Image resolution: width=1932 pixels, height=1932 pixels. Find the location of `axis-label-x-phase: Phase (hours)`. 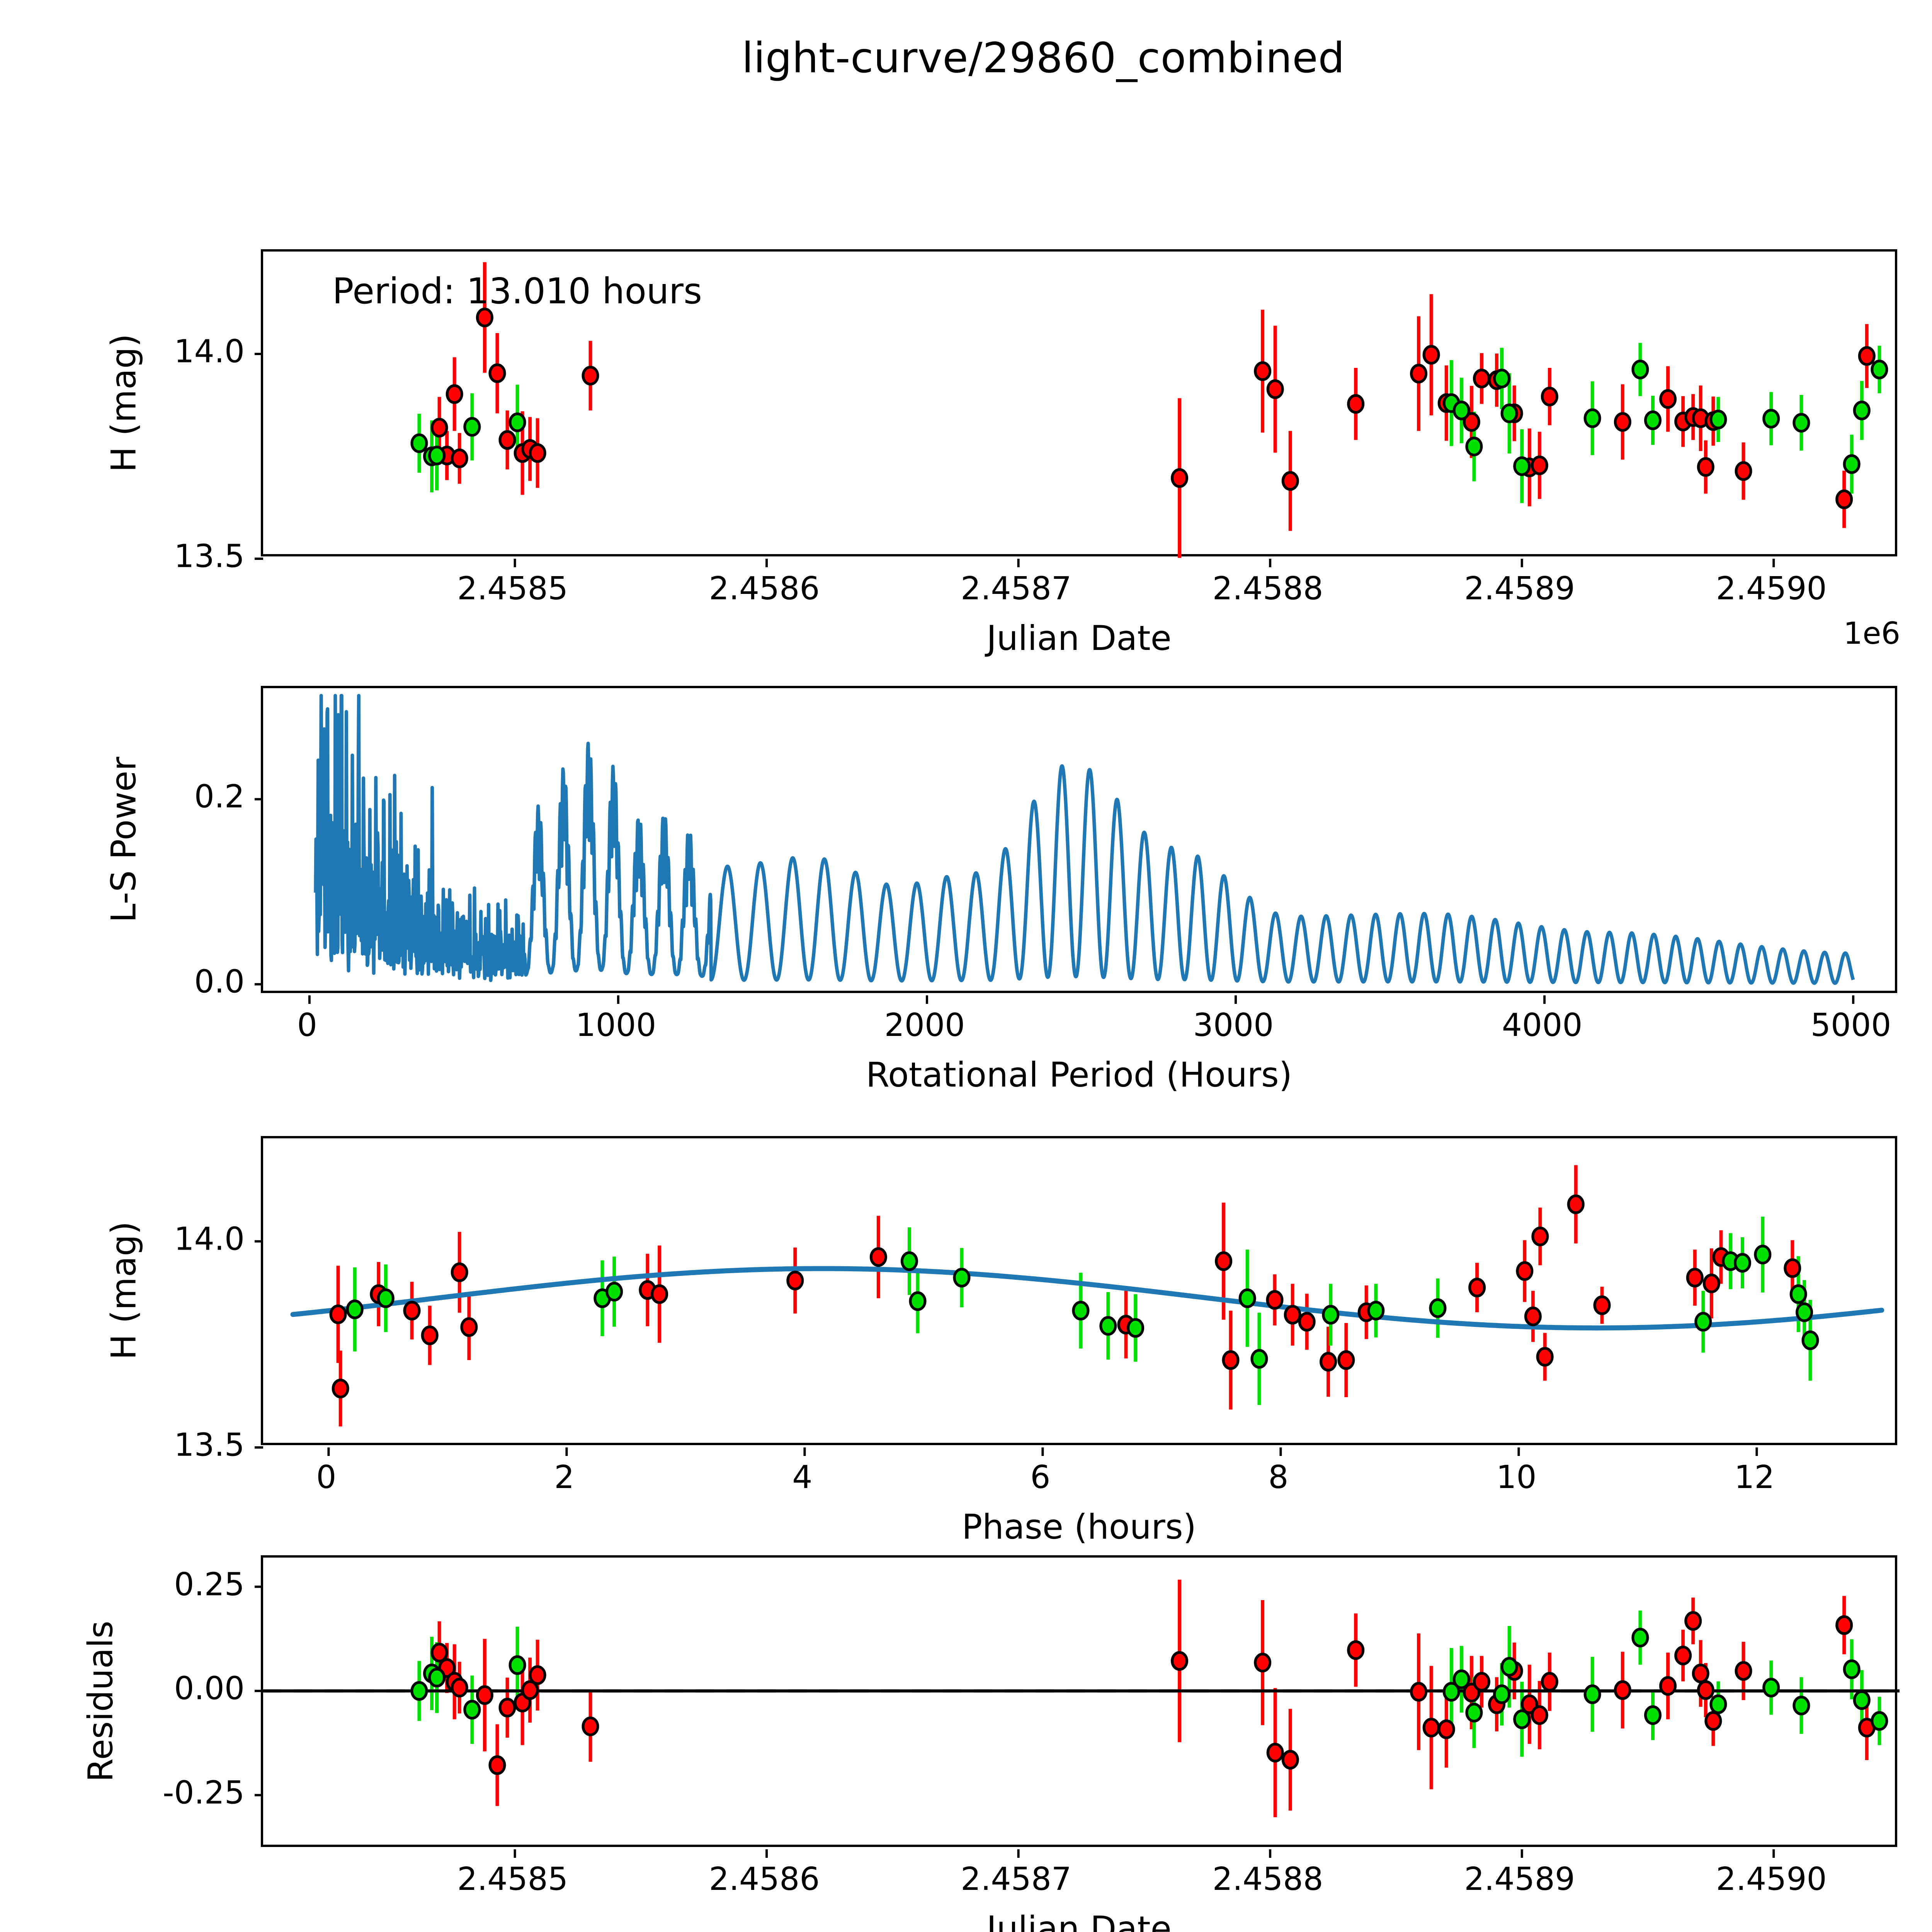

axis-label-x-phase: Phase (hours) is located at coordinates (1079, 1527).